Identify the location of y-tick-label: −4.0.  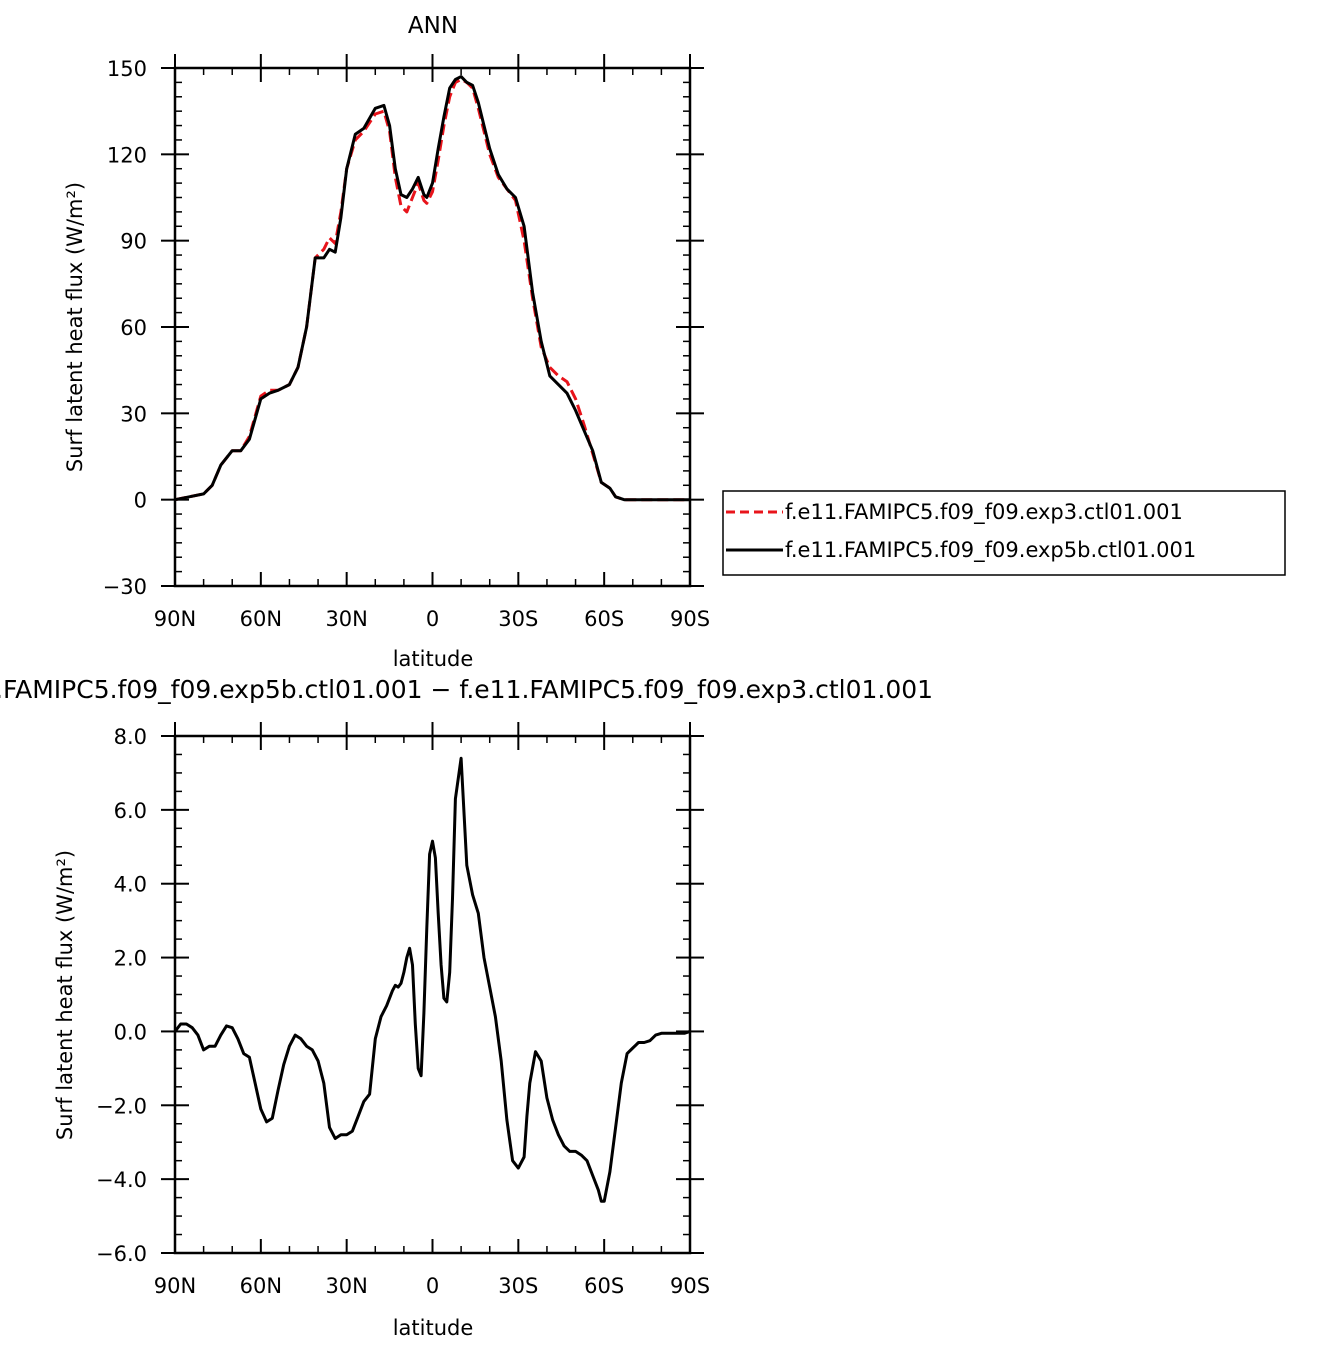
(121, 1180).